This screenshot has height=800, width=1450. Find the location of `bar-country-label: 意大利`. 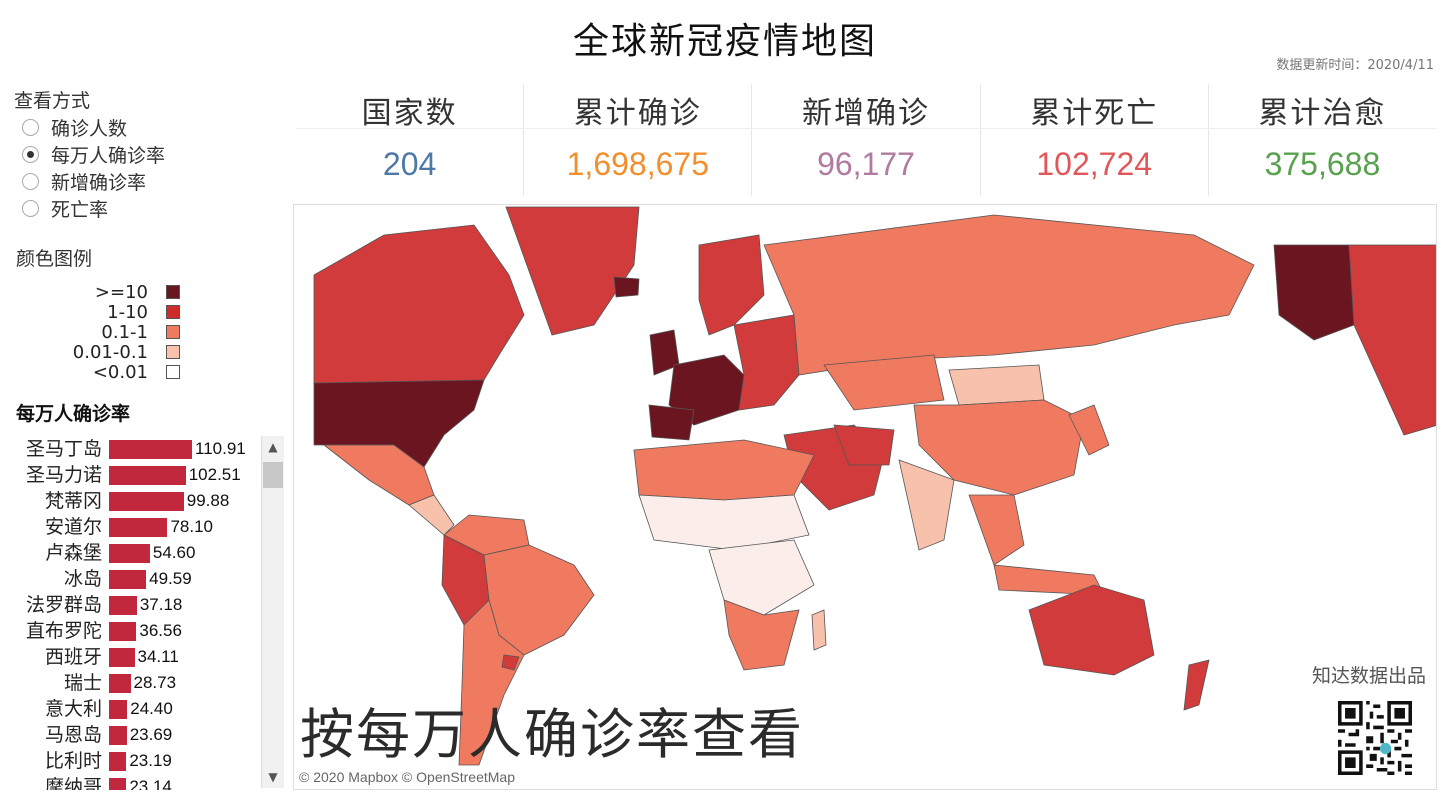

bar-country-label: 意大利 is located at coordinates (73, 709).